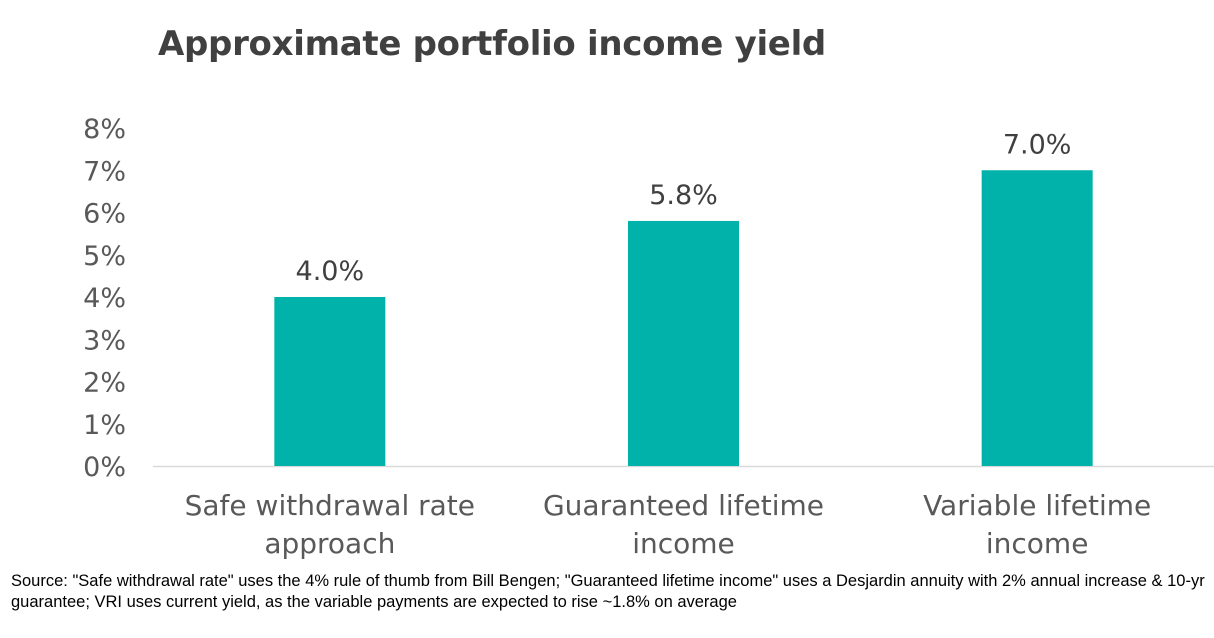  I want to click on y-tick-label: 4%, so click(104, 298).